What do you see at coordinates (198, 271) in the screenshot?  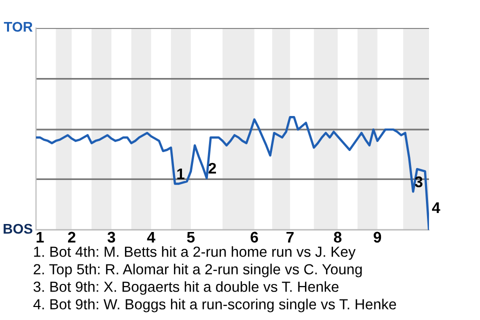 I see `text: 2. Top 5th: R. Alomar hit a 2-run single vs C. Young` at bounding box center [198, 271].